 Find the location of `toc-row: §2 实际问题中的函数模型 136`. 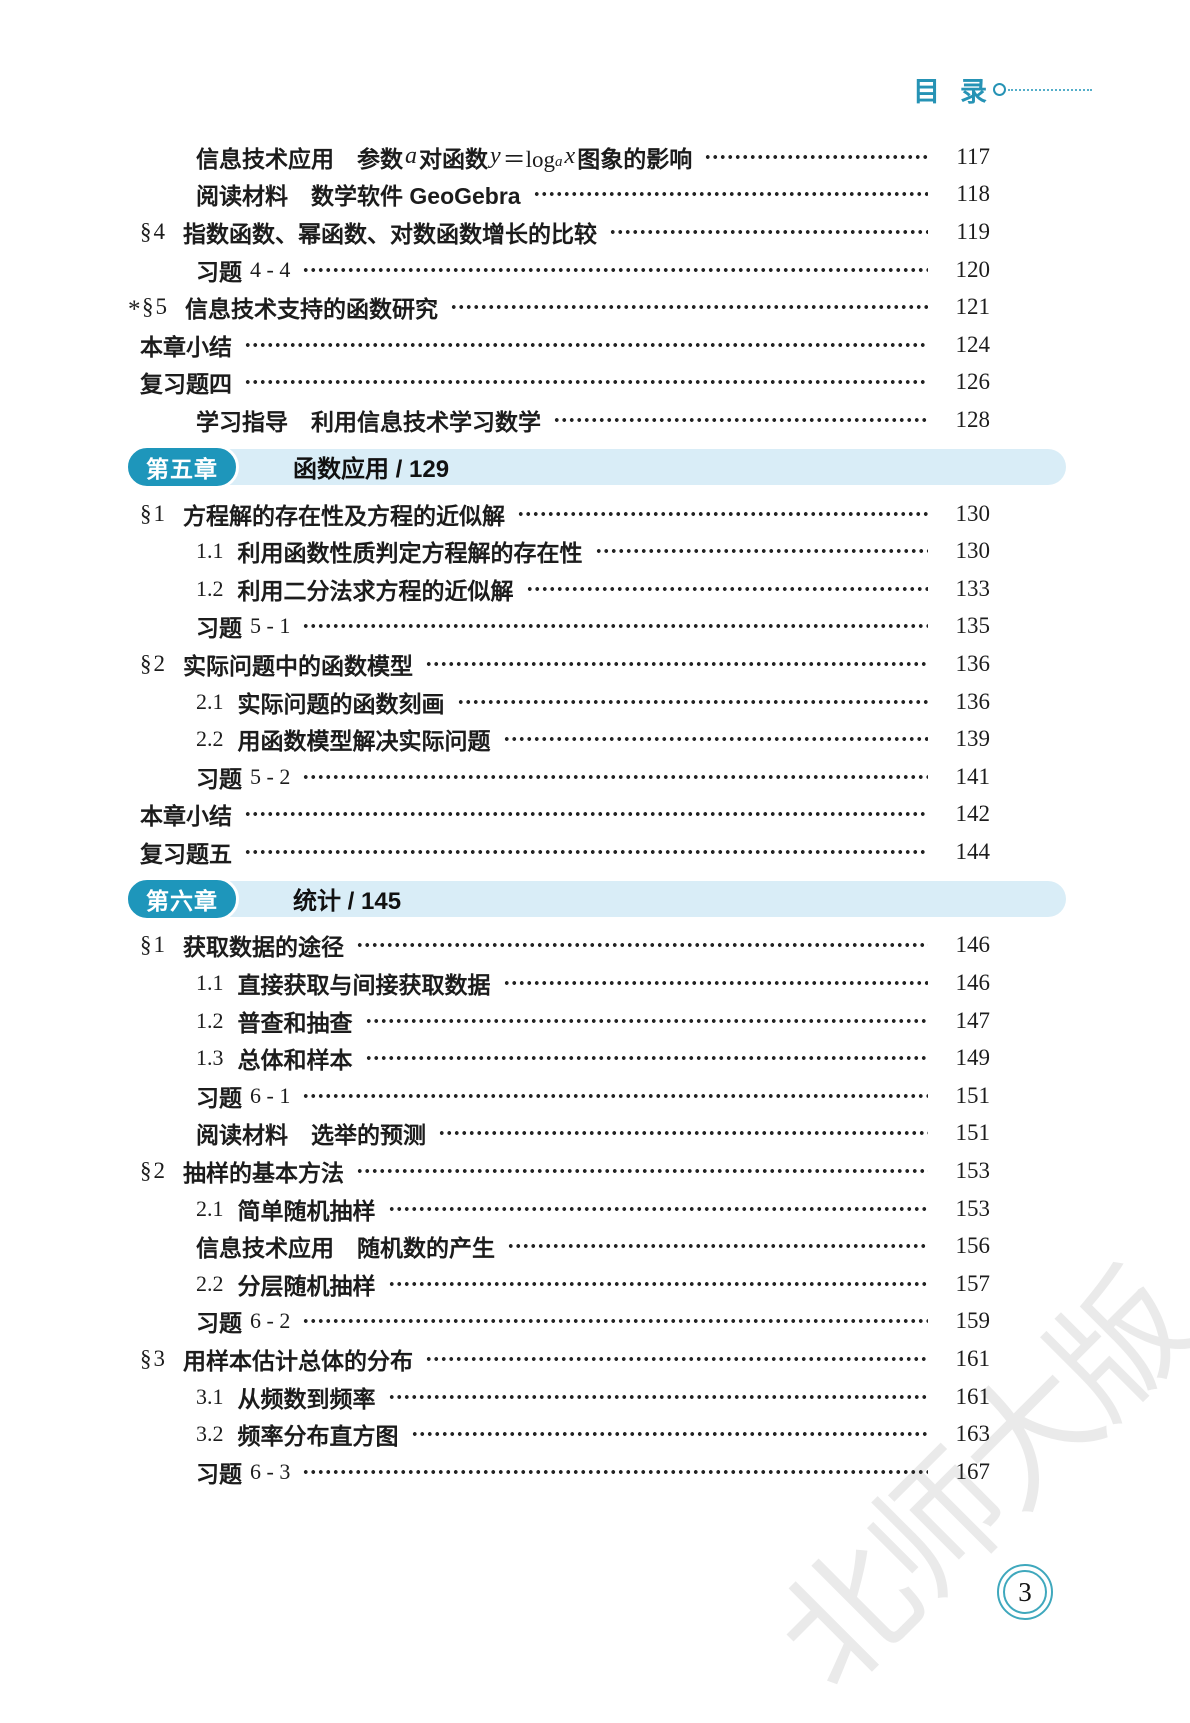

toc-row: §2 实际问题中的函数模型 136 is located at coordinates (559, 664).